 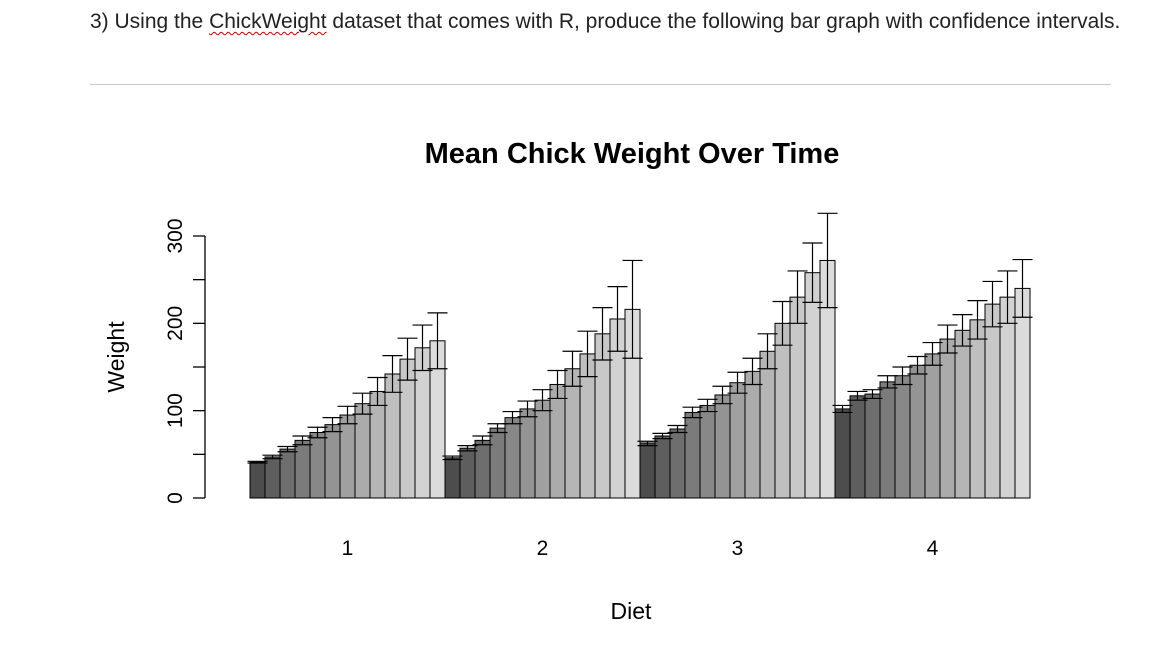 I want to click on question-prefix: 3) Using the, so click(x=150, y=21).